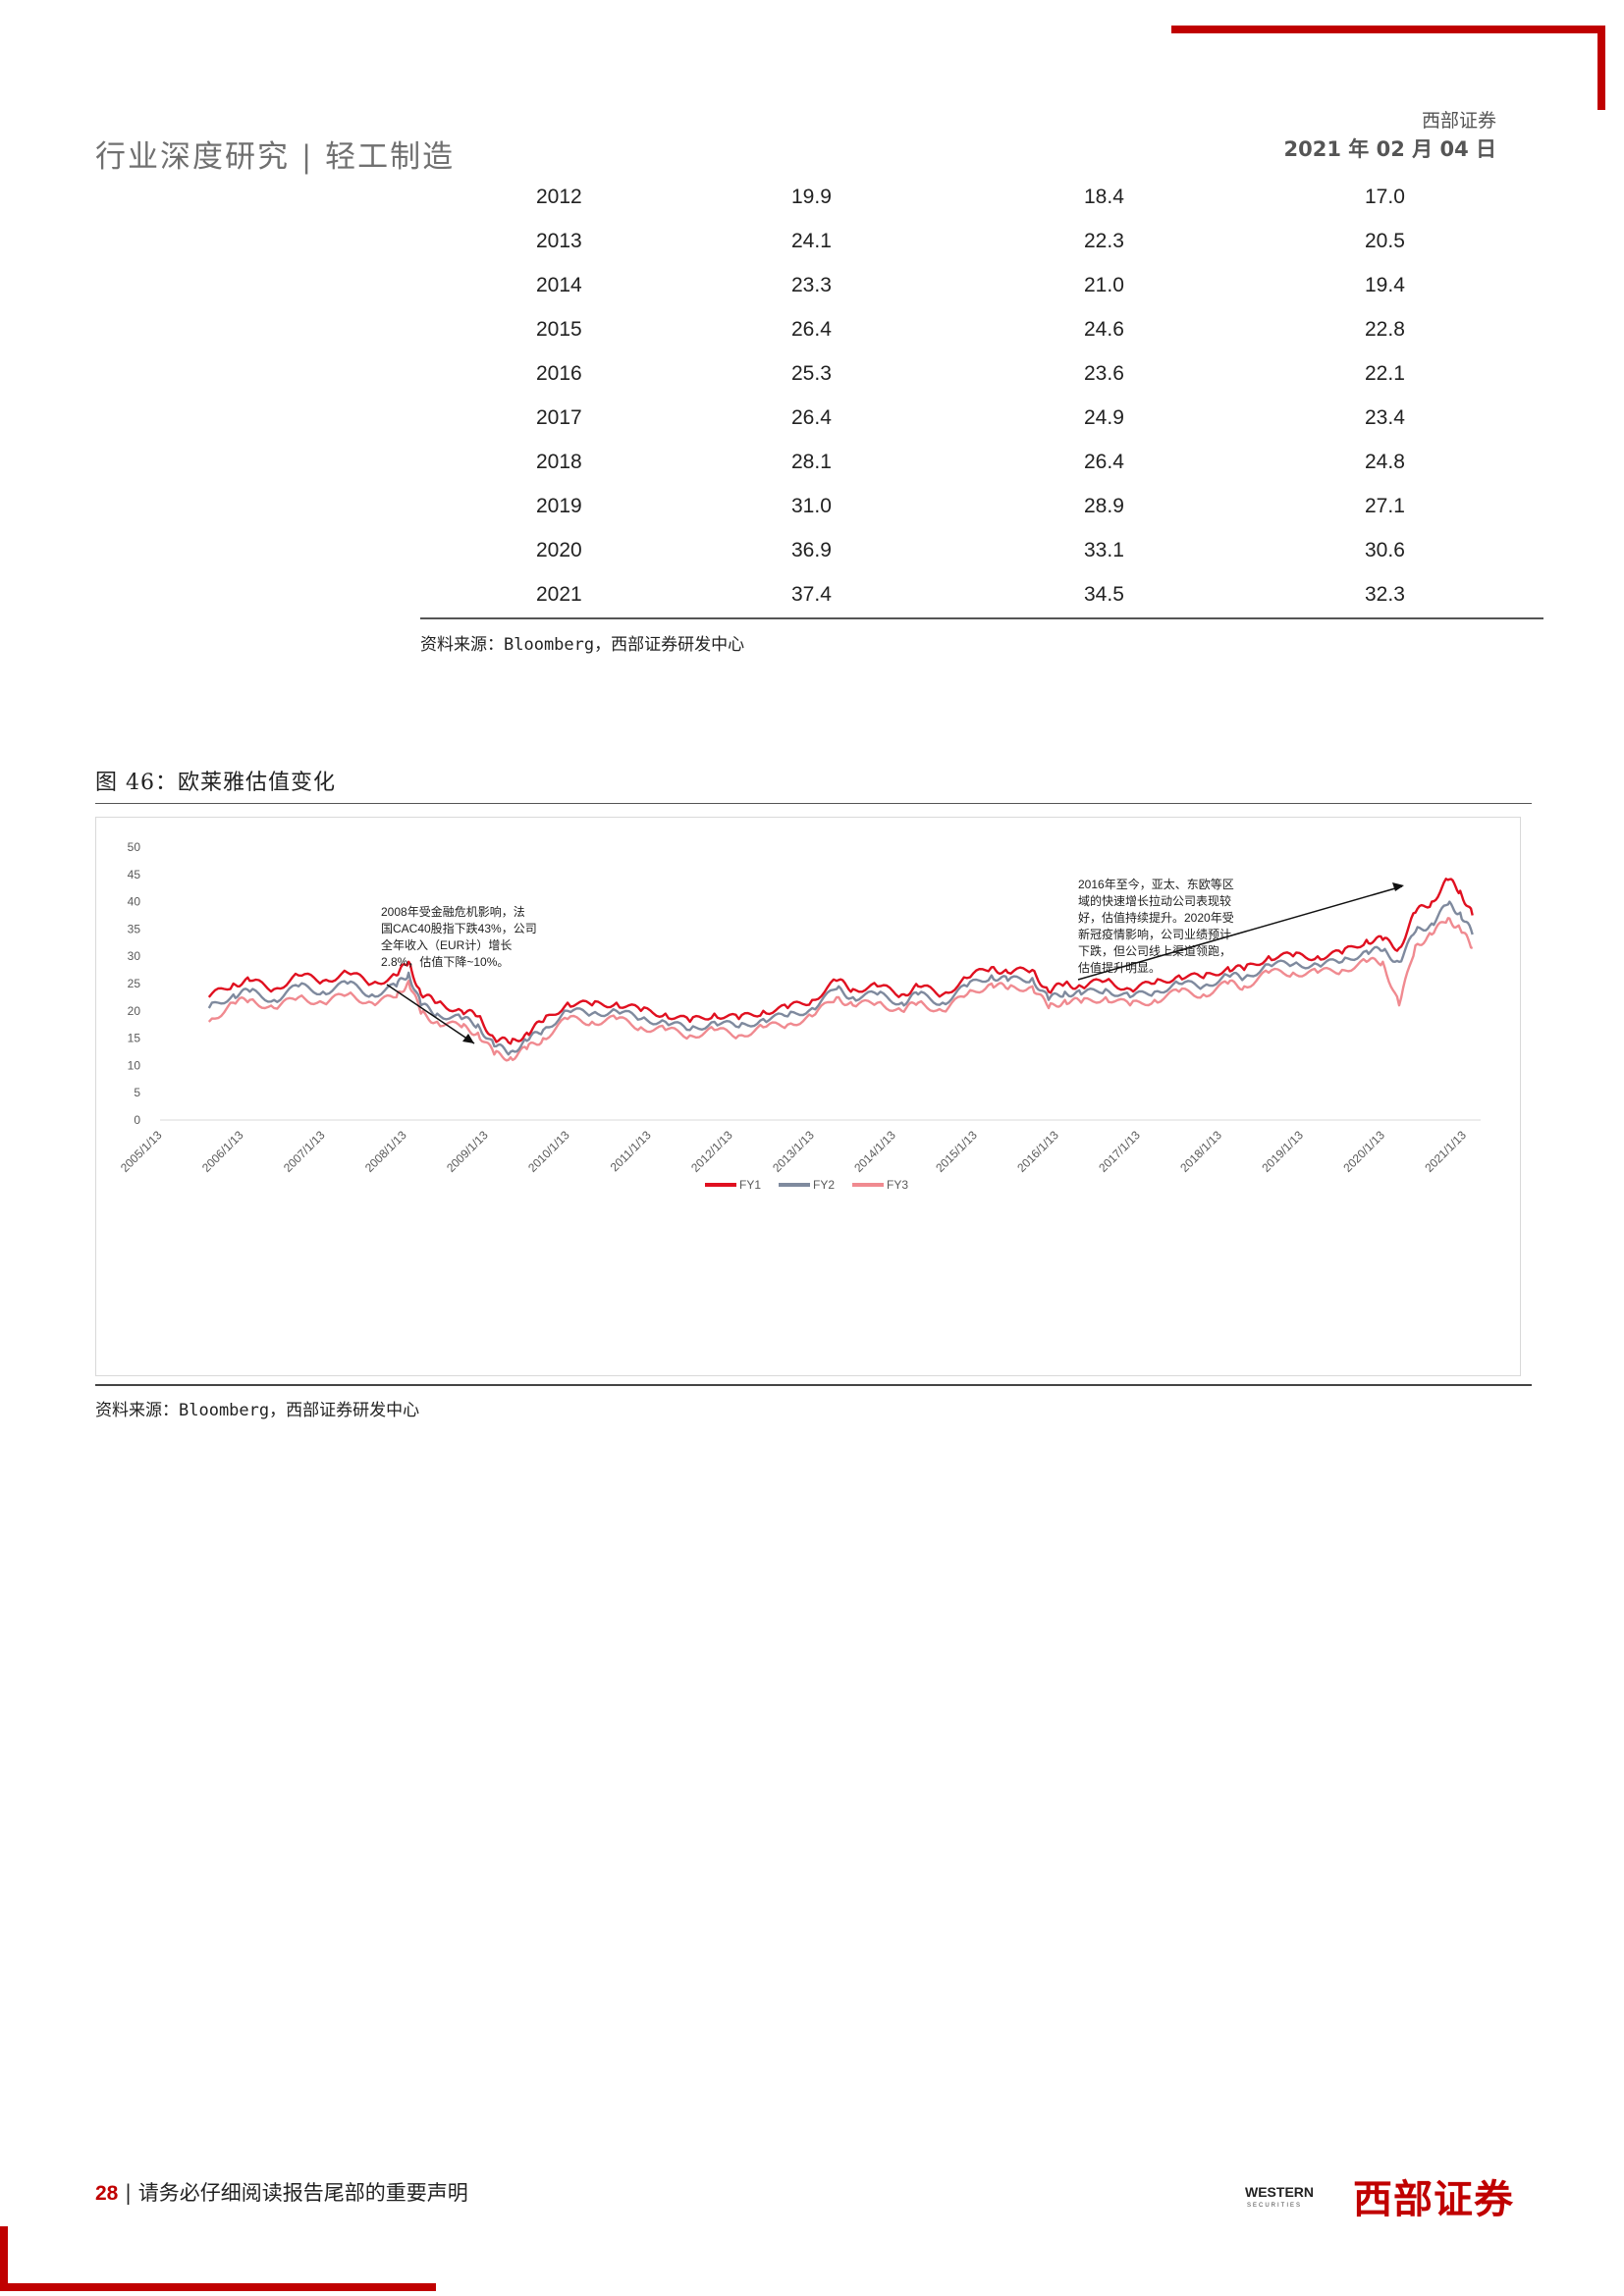 The image size is (1624, 2296). Describe the element at coordinates (1385, 594) in the screenshot. I see `value-cell: 32.3` at that location.